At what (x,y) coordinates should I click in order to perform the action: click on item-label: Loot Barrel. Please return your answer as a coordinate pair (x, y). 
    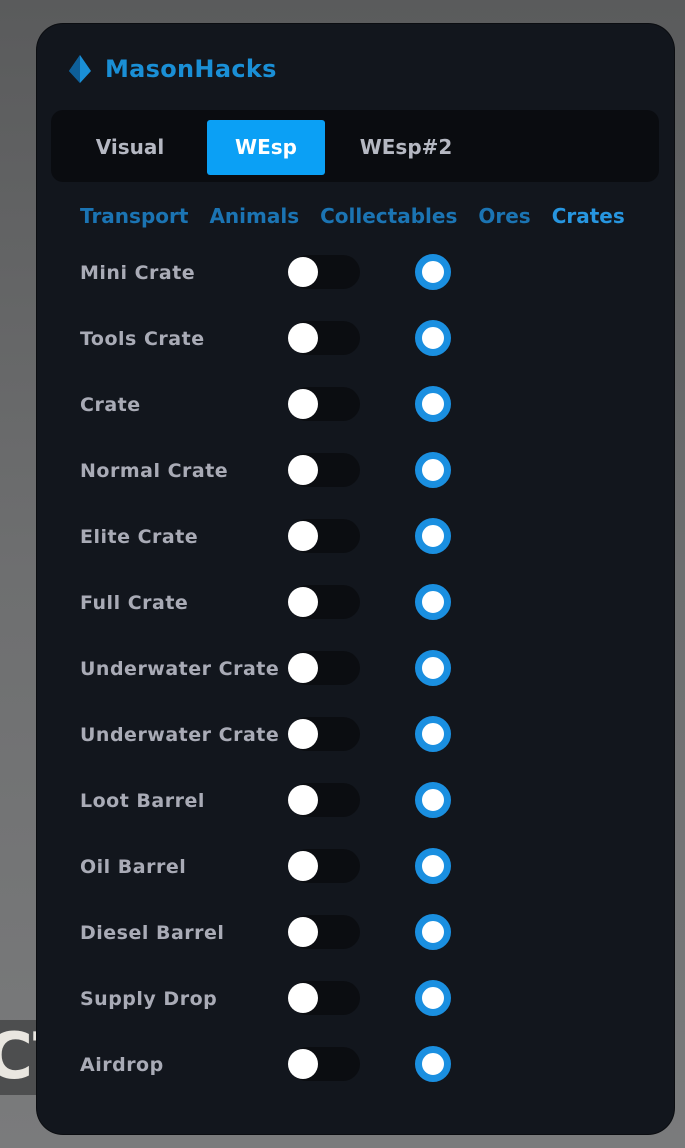
    Looking at the image, I should click on (142, 801).